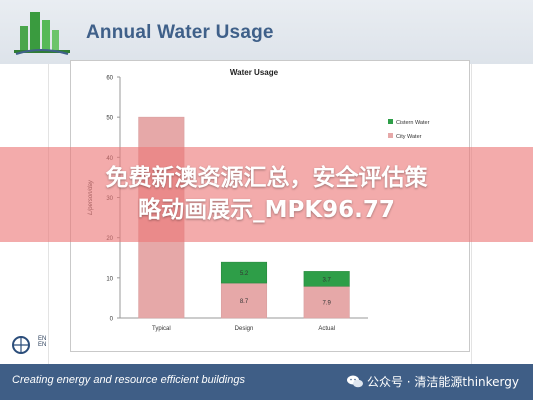  I want to click on data-label: 3.7, so click(326, 280).